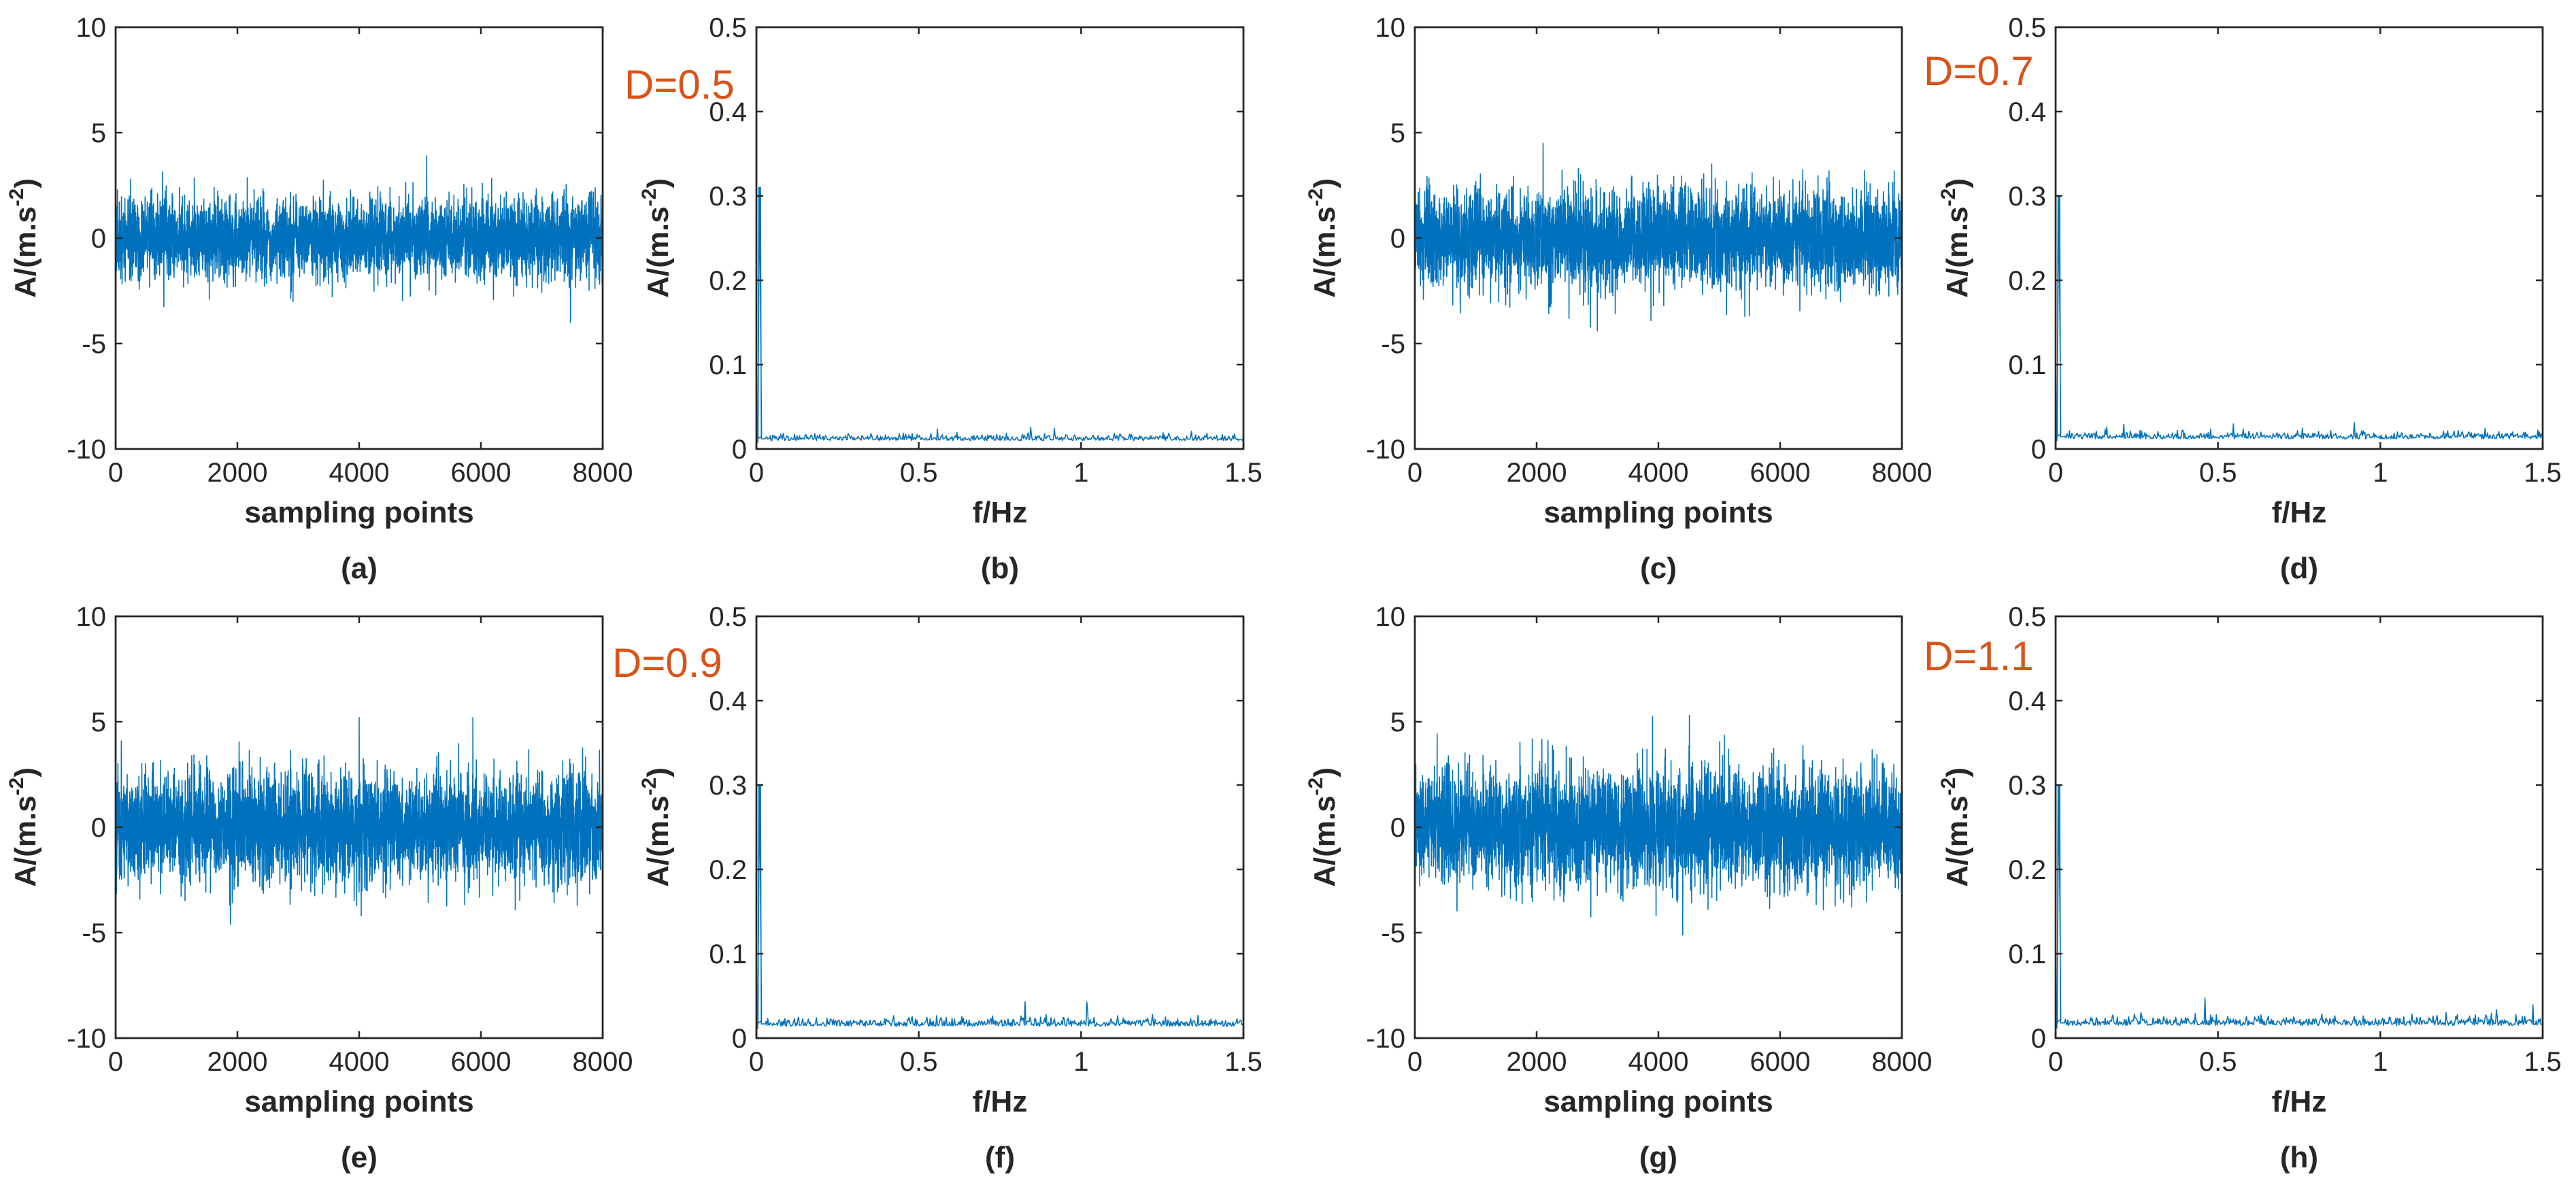 The width and height of the screenshot is (2576, 1200). What do you see at coordinates (2299, 318) in the screenshot?
I see `series-line-d` at bounding box center [2299, 318].